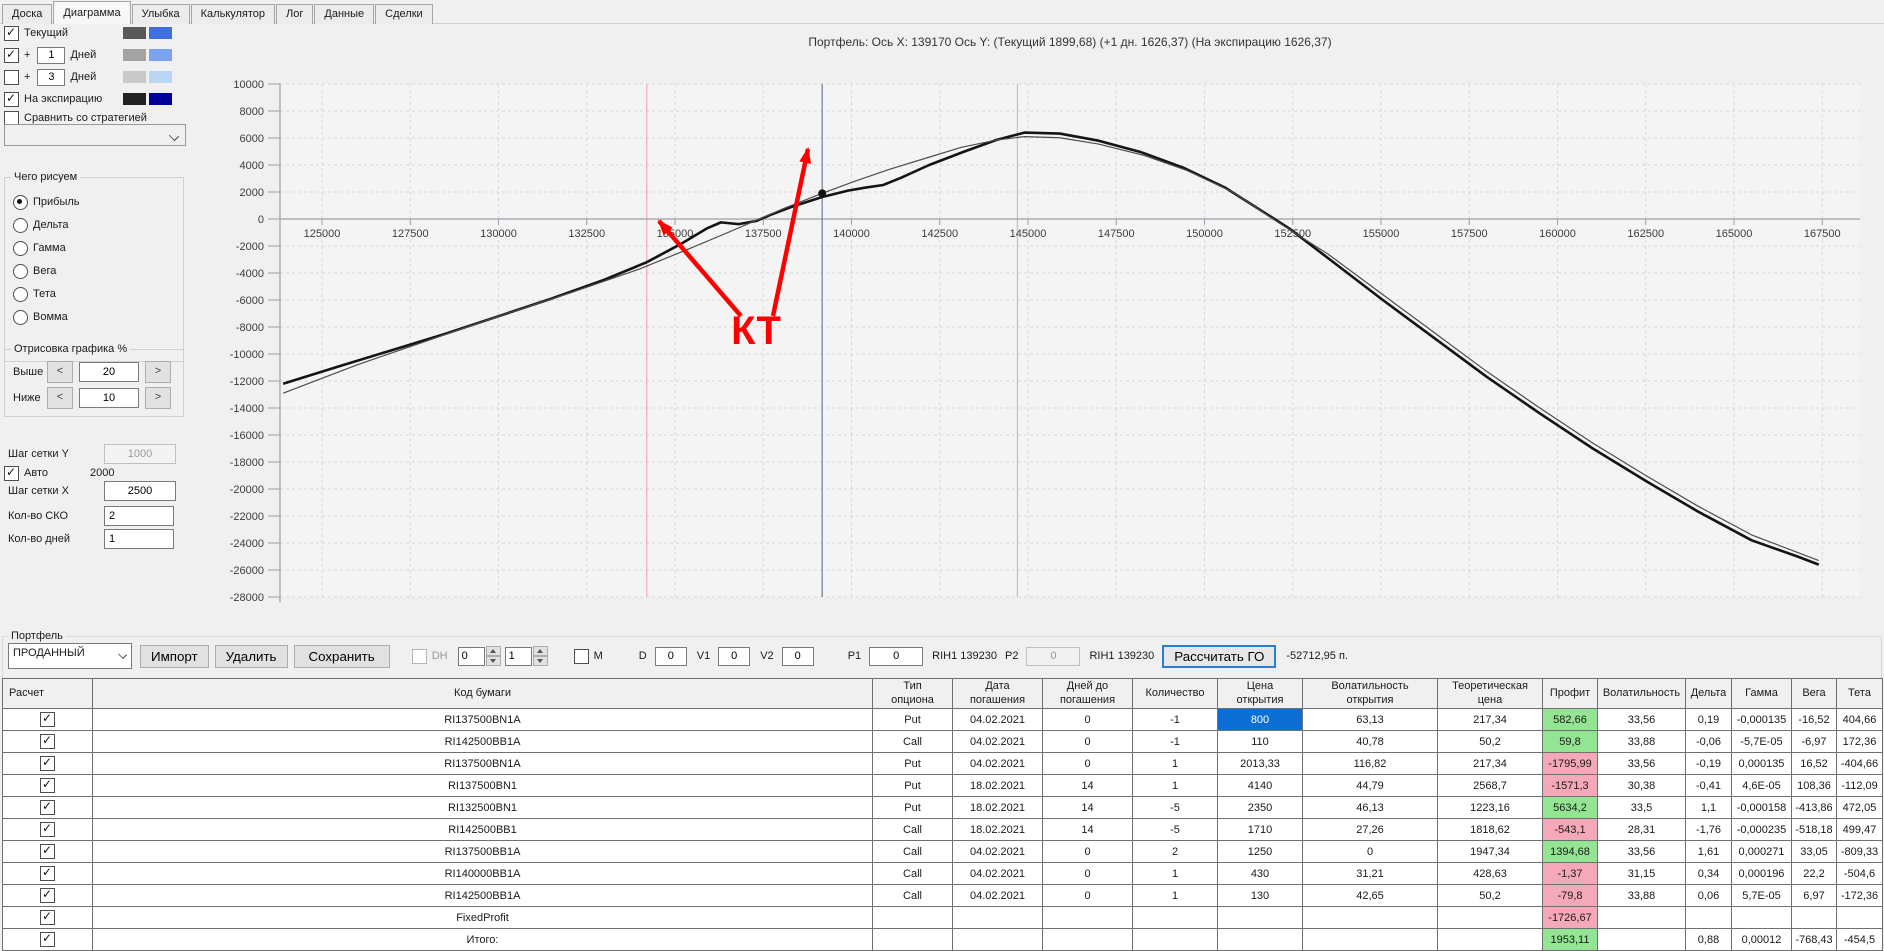 The height and width of the screenshot is (951, 1884). I want to click on table-cell: -0,41, so click(1708, 785).